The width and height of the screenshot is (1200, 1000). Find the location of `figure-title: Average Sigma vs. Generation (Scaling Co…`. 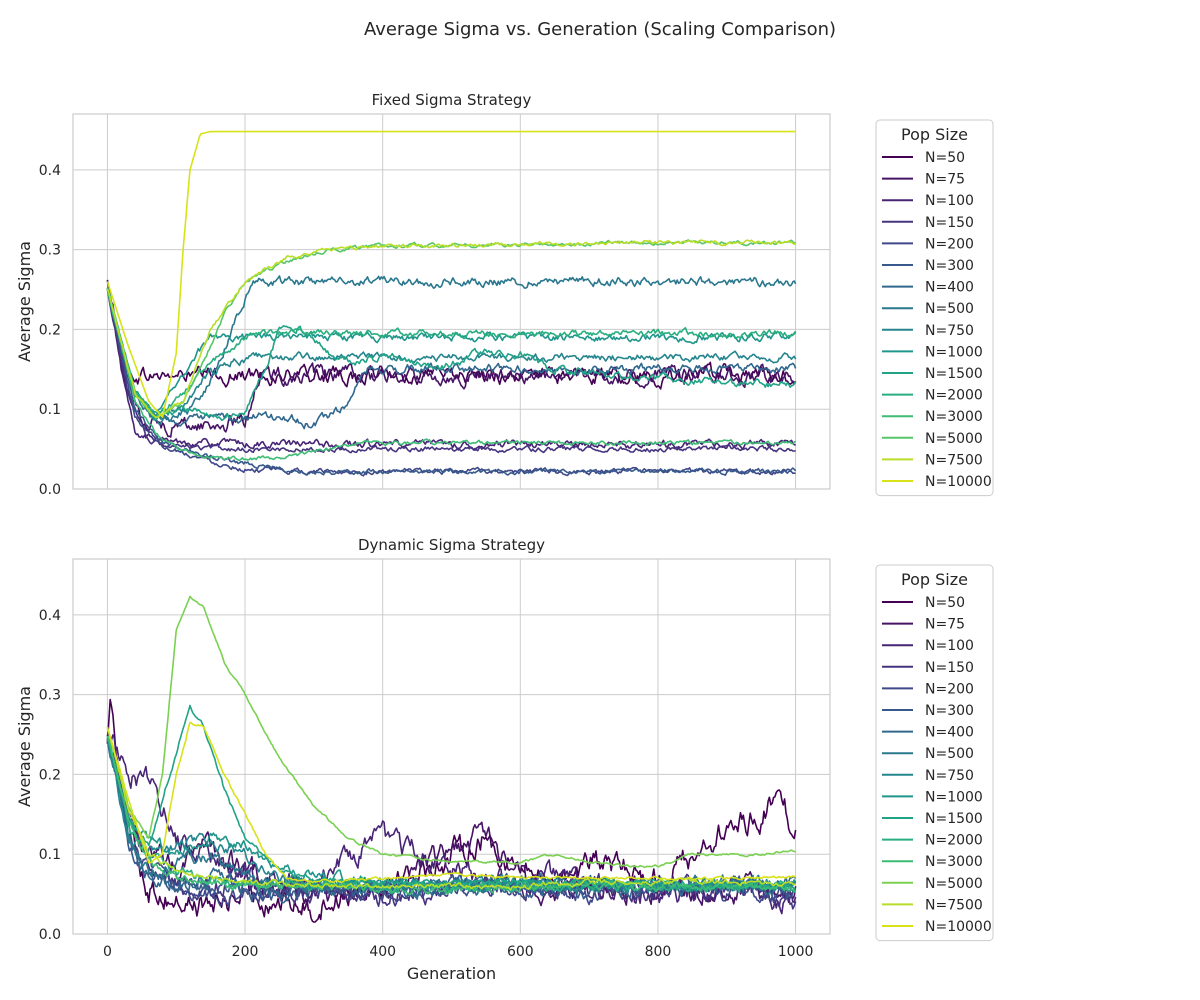

figure-title: Average Sigma vs. Generation (Scaling Co… is located at coordinates (600, 29).